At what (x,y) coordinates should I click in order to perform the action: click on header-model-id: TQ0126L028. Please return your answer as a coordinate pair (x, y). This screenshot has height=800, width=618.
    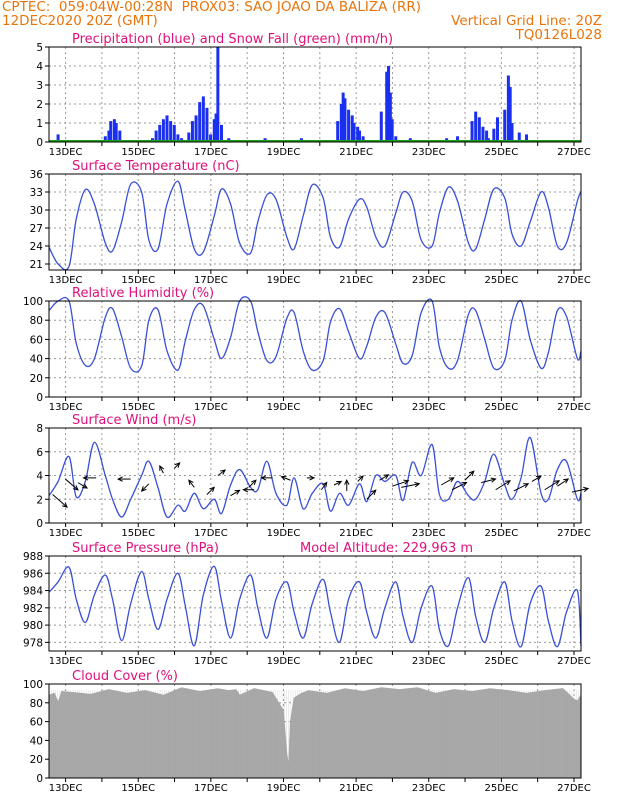
    Looking at the image, I should click on (558, 35).